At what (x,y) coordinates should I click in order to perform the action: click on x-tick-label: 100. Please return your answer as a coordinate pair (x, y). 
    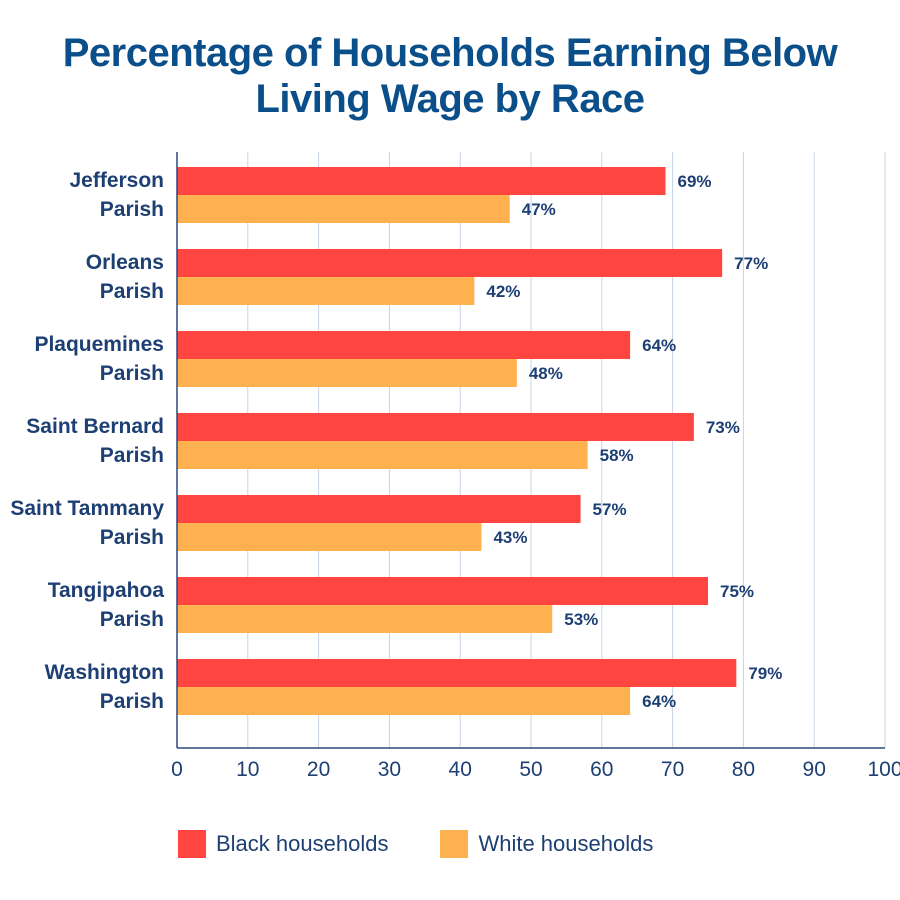
    Looking at the image, I should click on (883, 769).